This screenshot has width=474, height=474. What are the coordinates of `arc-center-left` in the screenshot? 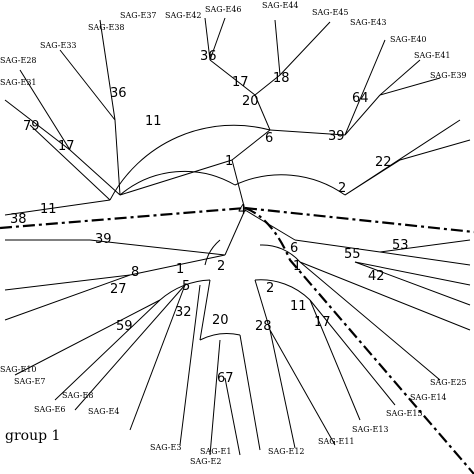 It's located at (212, 252).